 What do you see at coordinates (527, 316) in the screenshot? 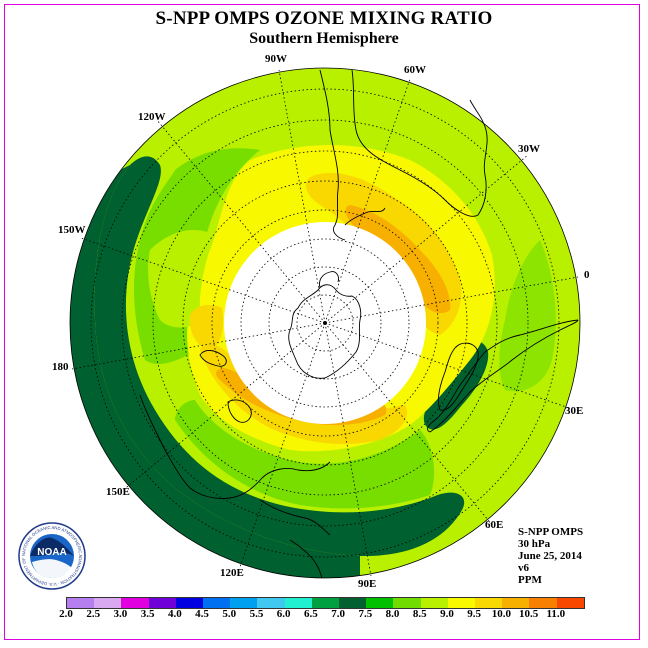
I see `field-7.0-7.5-east` at bounding box center [527, 316].